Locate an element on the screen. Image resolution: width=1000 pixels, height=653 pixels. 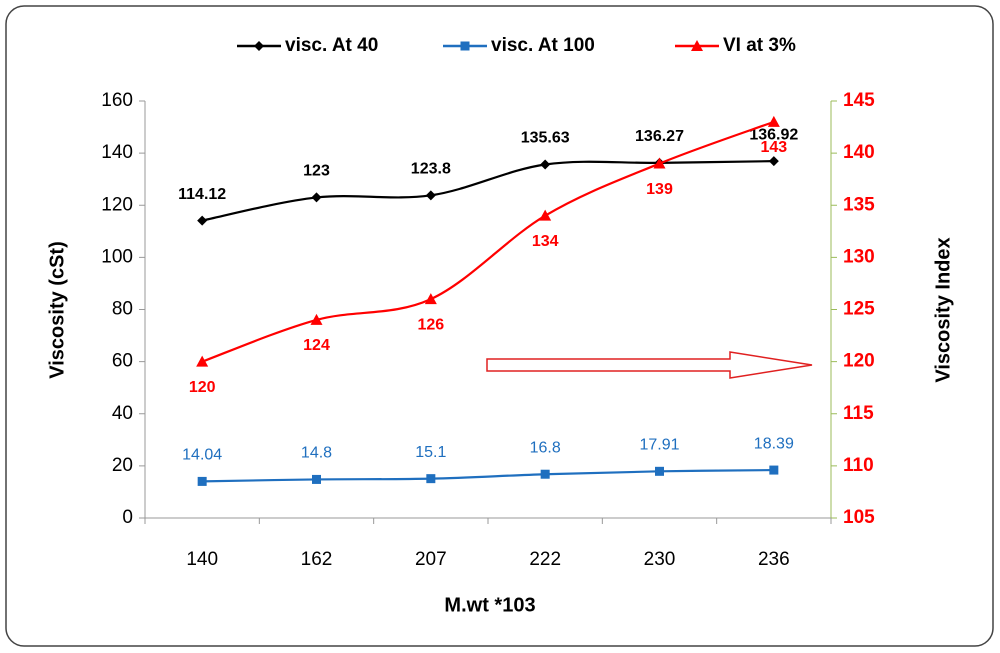
y-tick-label: 20 is located at coordinates (122, 465).